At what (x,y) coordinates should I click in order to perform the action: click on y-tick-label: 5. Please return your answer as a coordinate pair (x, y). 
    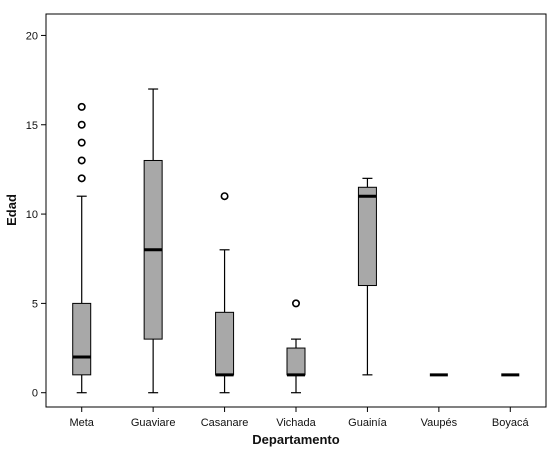
    Looking at the image, I should click on (35, 304).